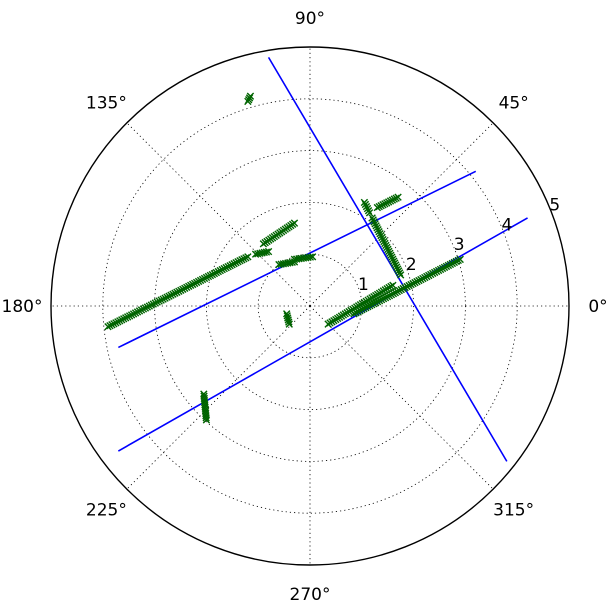 The image size is (616, 616). What do you see at coordinates (106, 103) in the screenshot?
I see `angle-tick-label: 135°` at bounding box center [106, 103].